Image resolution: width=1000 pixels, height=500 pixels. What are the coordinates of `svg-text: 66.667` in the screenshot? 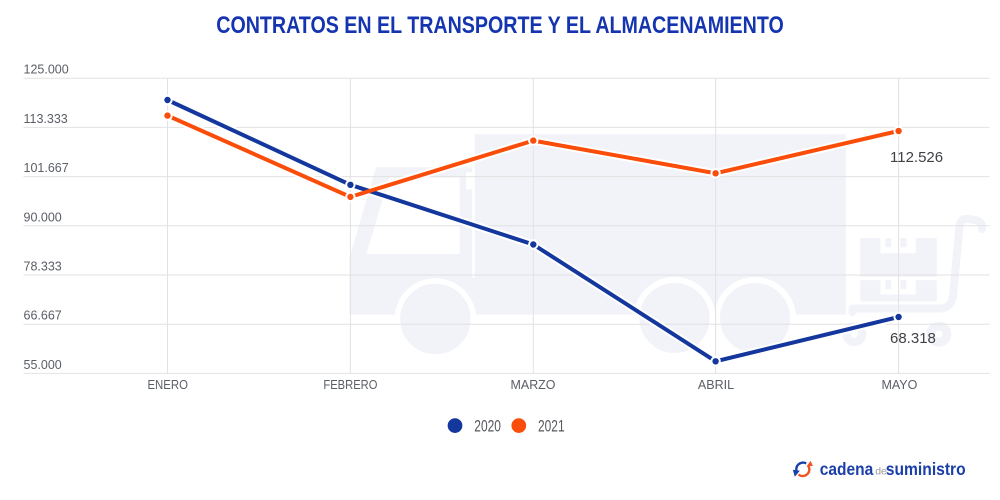 It's located at (43, 316).